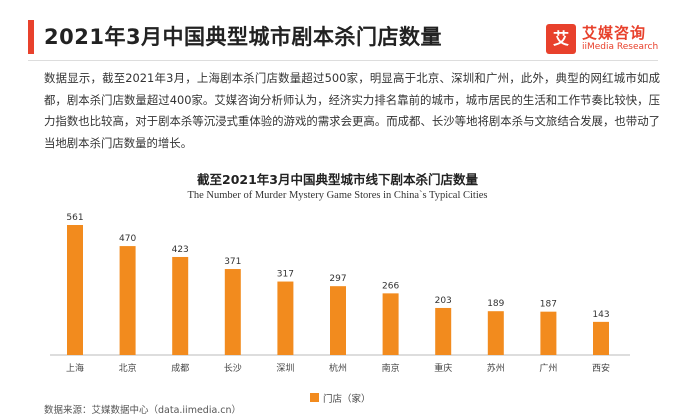 This screenshot has width=675, height=419. What do you see at coordinates (548, 305) in the screenshot?
I see `value-label-9: 187` at bounding box center [548, 305].